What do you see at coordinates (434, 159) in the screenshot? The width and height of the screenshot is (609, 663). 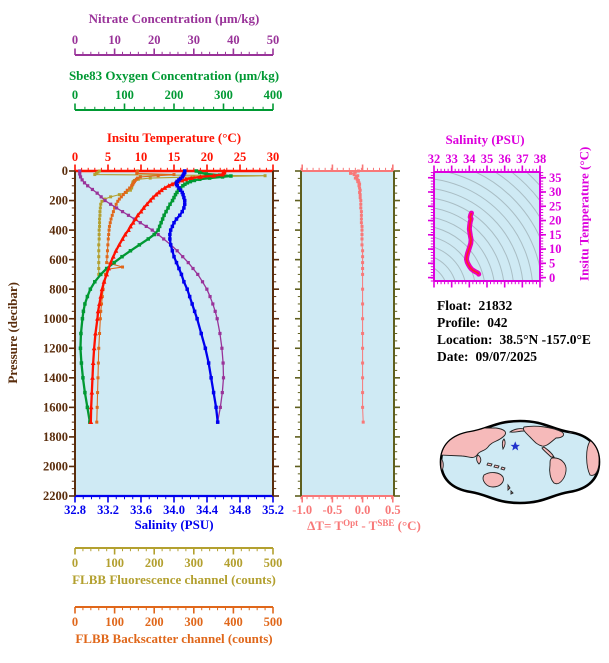 I see `svg-text: 32` at bounding box center [434, 159].